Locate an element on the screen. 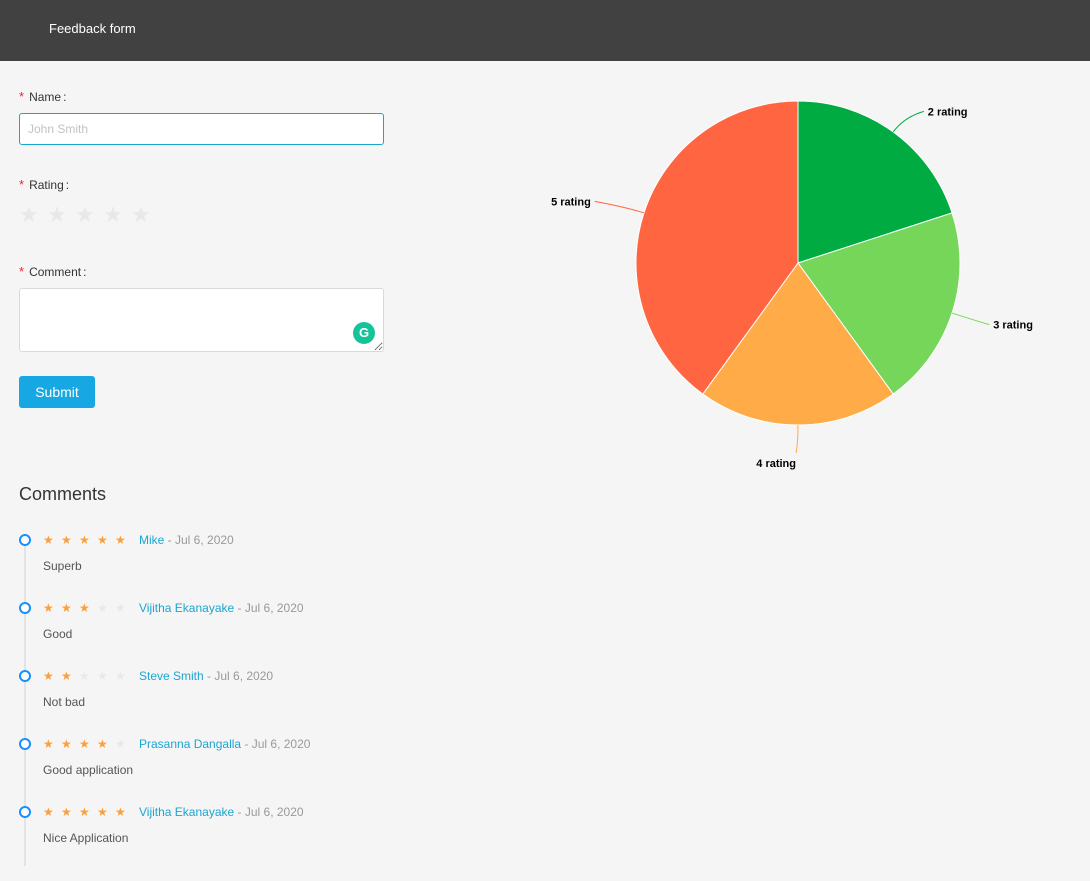 The width and height of the screenshot is (1090, 881). comment-label: Comment is located at coordinates (55, 272).